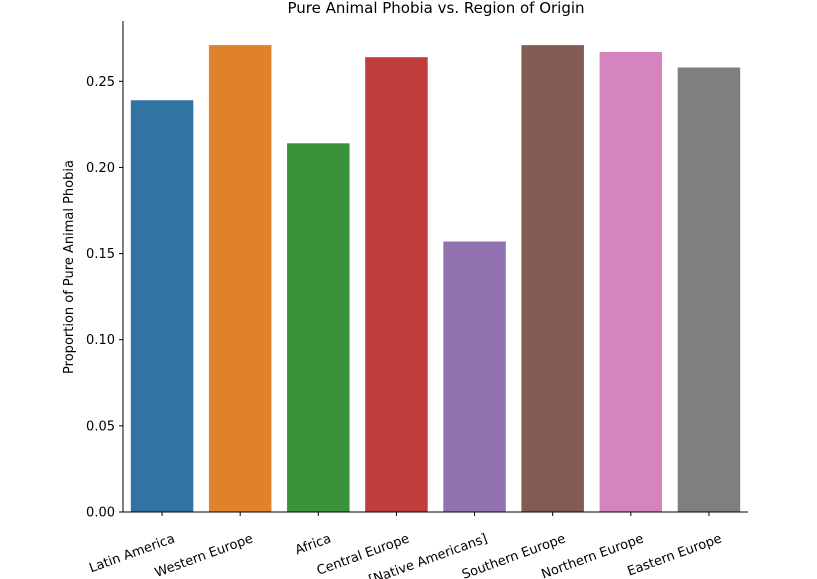 This screenshot has height=579, width=817. Describe the element at coordinates (100, 513) in the screenshot. I see `y-tick-label: 0.00` at that location.